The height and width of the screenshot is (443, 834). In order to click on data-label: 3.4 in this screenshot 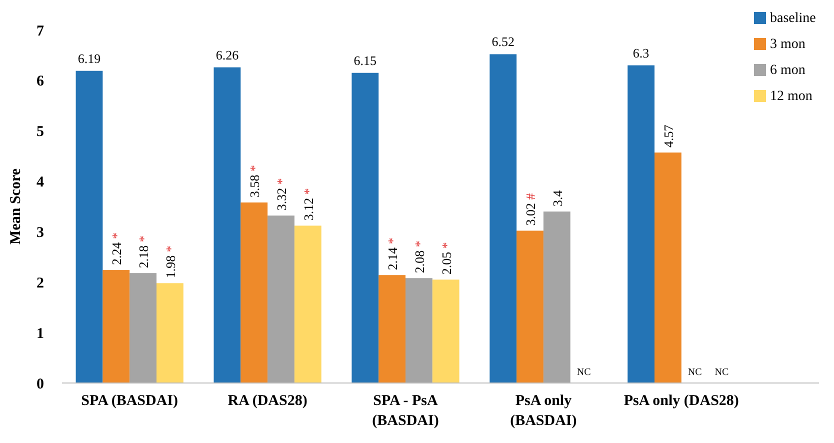, I will do `click(557, 198)`.